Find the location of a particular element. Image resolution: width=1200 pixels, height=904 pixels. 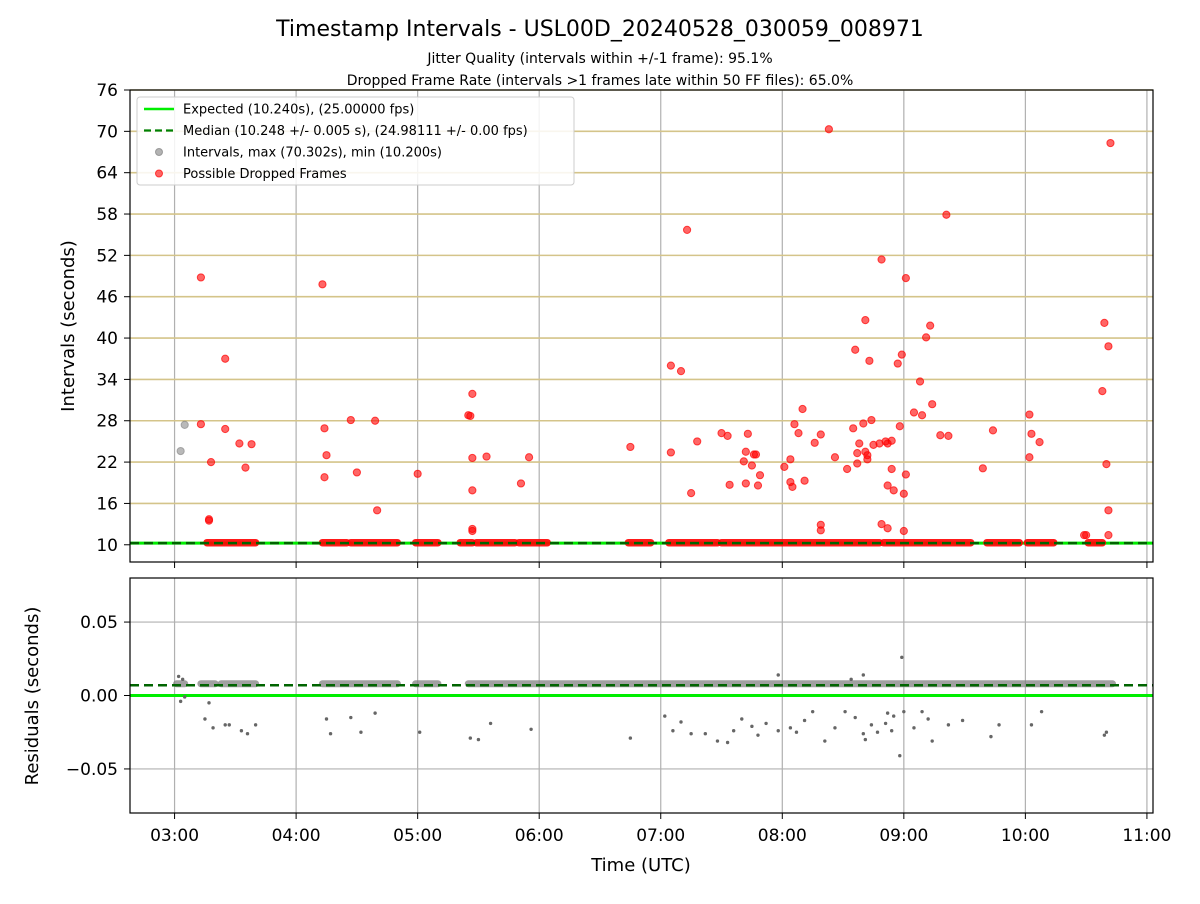

bottom-x-tick-label: 03:00 is located at coordinates (174, 836).